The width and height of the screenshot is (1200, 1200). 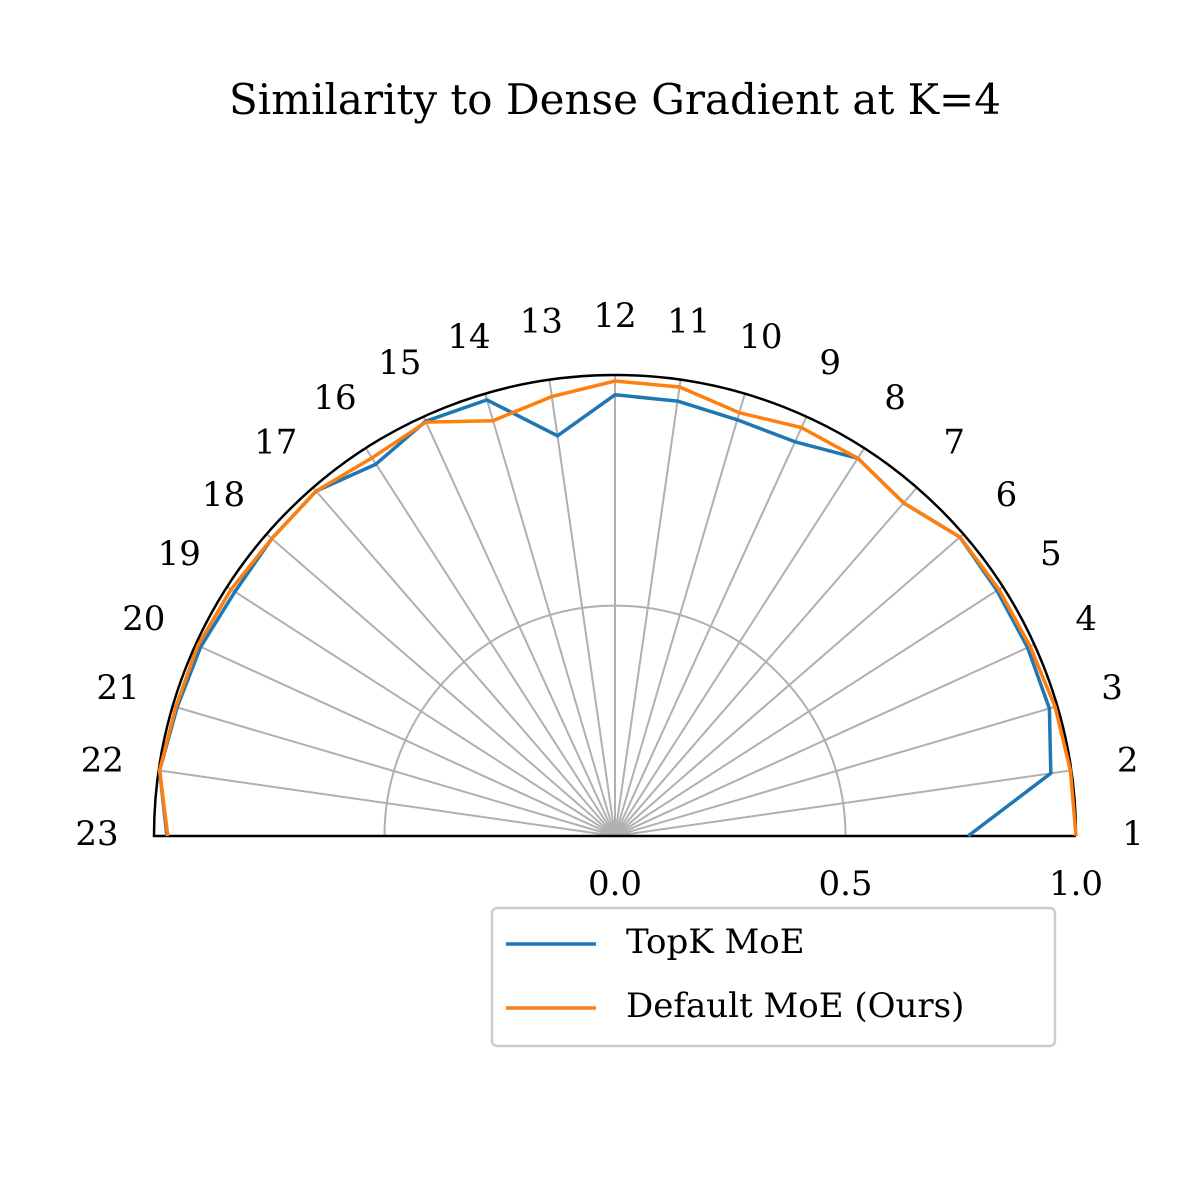 I want to click on angle-tick-label: 16, so click(x=334, y=398).